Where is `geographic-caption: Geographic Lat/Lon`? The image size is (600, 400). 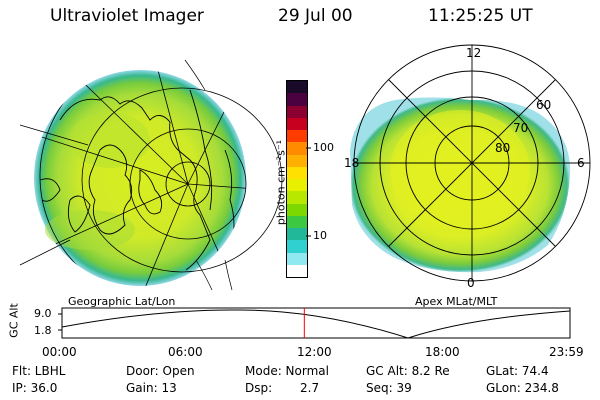
geographic-caption: Geographic Lat/Lon is located at coordinates (122, 301).